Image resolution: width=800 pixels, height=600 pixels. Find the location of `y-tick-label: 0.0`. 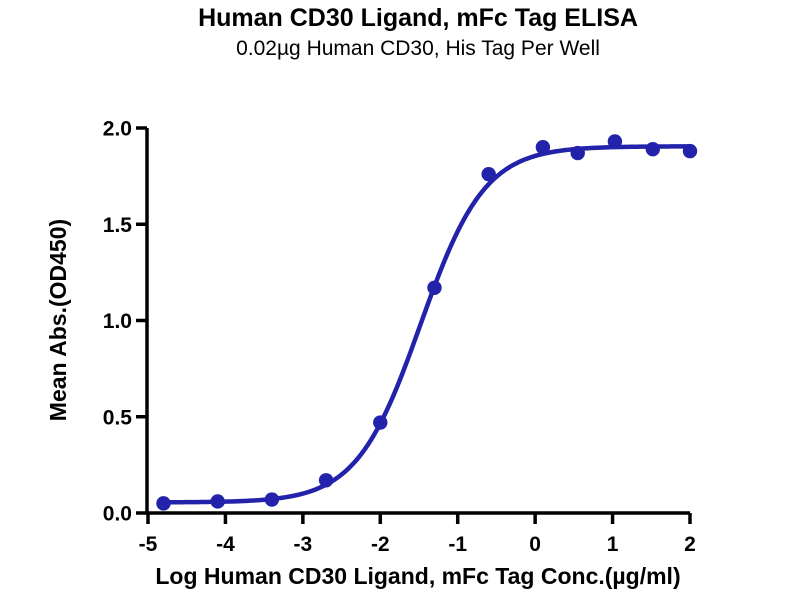

y-tick-label: 0.0 is located at coordinates (117, 514).